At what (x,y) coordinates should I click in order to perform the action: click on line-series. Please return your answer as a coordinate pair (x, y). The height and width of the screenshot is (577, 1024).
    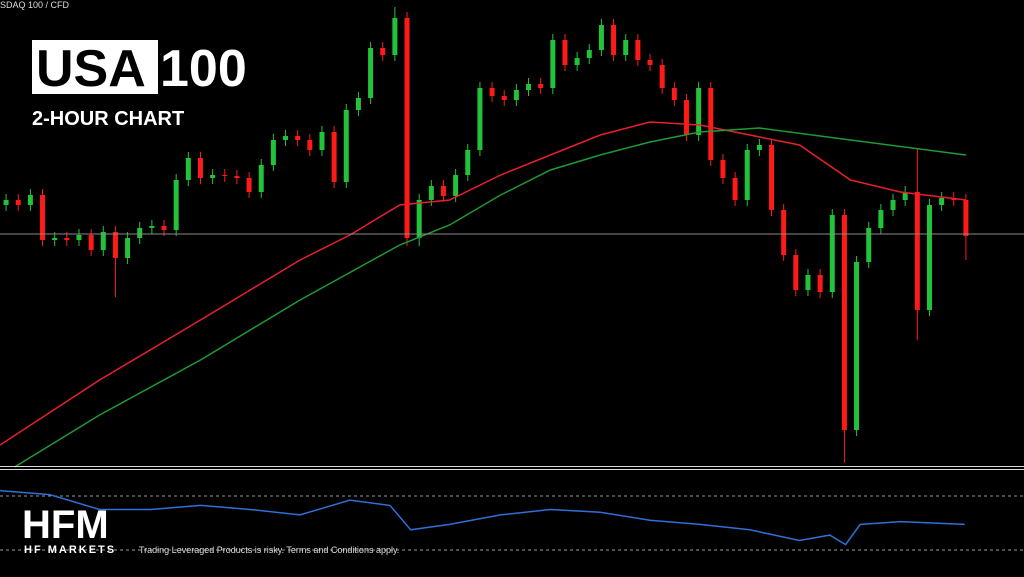
    Looking at the image, I should click on (482, 517).